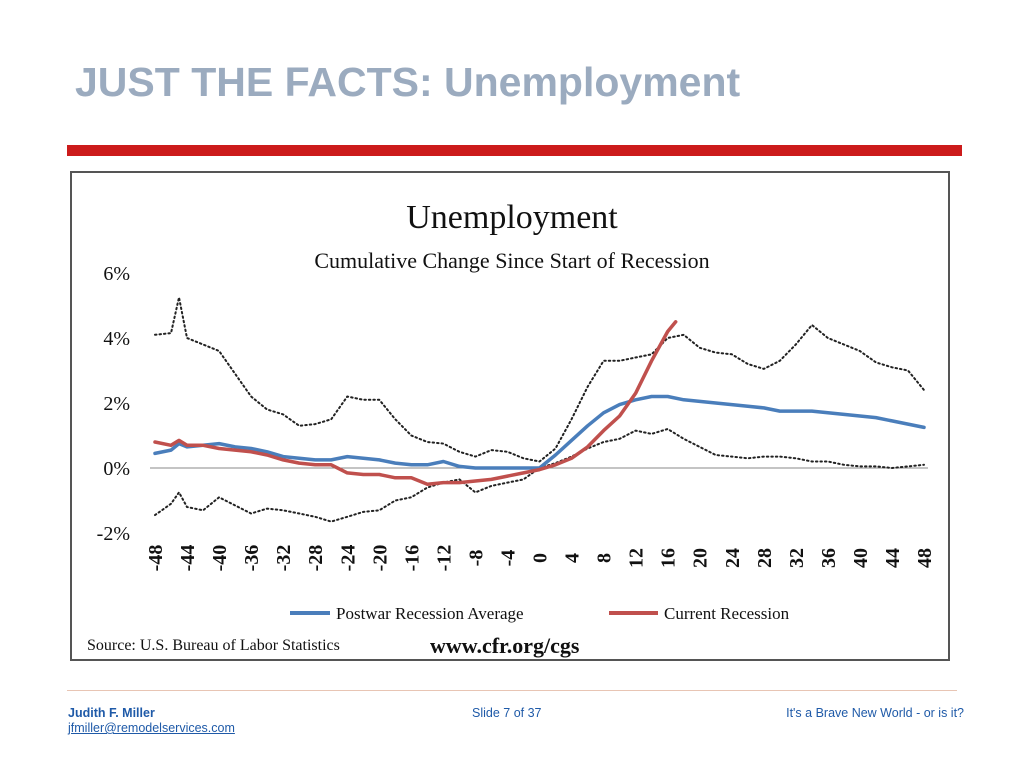 This screenshot has height=768, width=1024. I want to click on chart-url: www.cfr.org/cgs, so click(505, 645).